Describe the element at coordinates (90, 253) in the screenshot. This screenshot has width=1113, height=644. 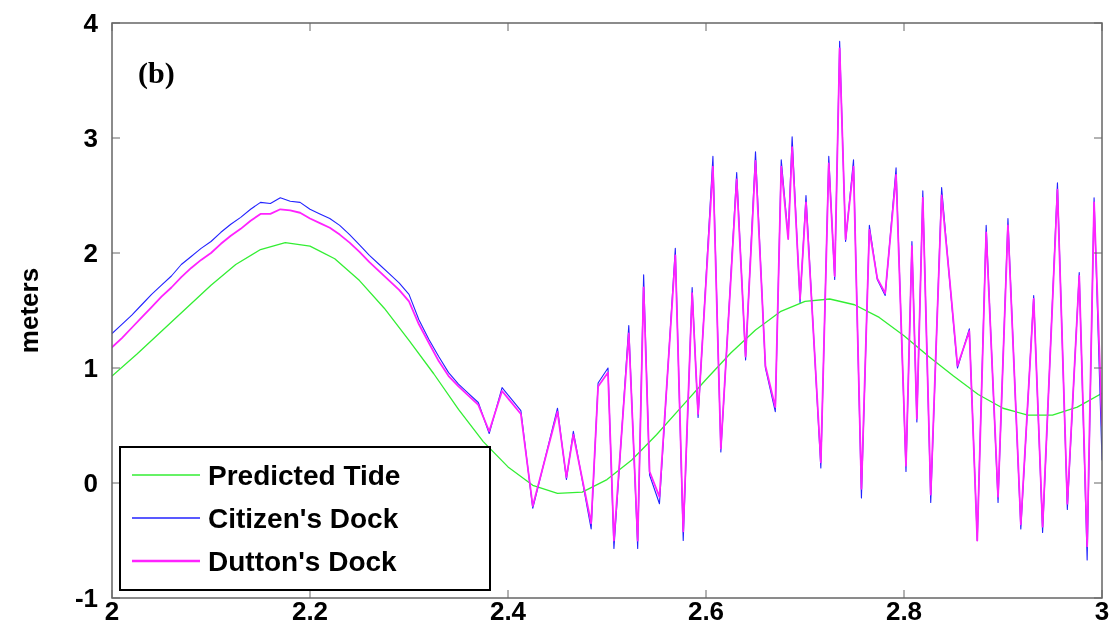
I see `y-tick-label: 2` at that location.